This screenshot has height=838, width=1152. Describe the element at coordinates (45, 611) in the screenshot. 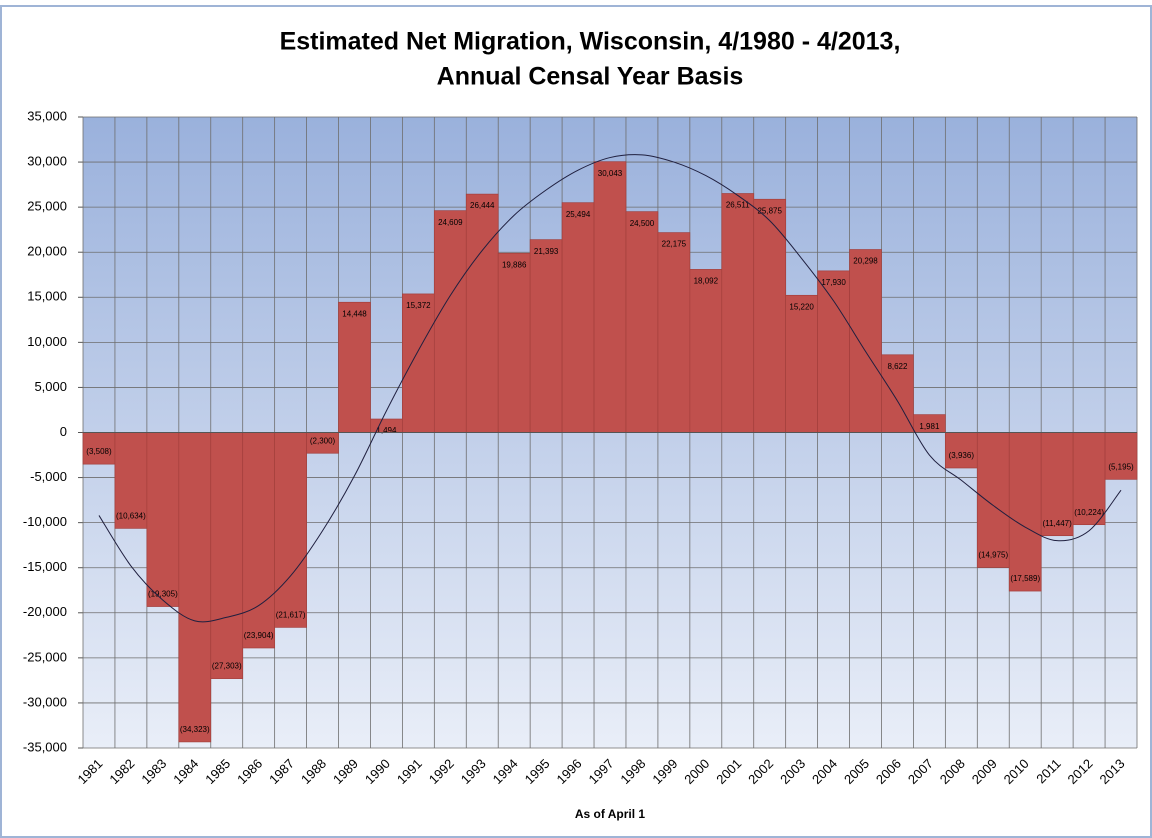

I see `y-tick-label: -20,000` at that location.